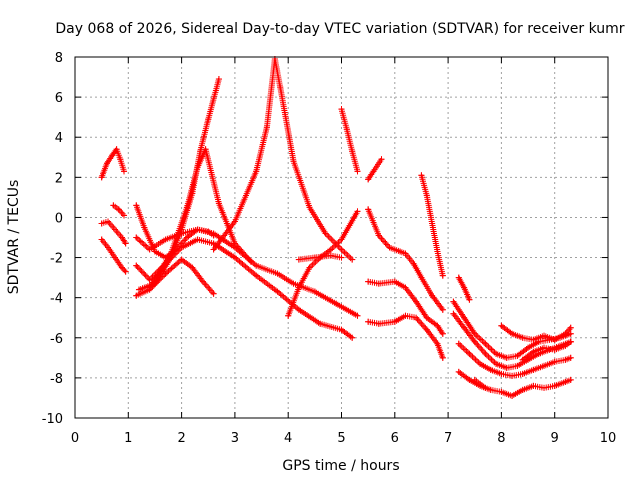  Describe the element at coordinates (448, 438) in the screenshot. I see `x-tick-label: 7` at that location.